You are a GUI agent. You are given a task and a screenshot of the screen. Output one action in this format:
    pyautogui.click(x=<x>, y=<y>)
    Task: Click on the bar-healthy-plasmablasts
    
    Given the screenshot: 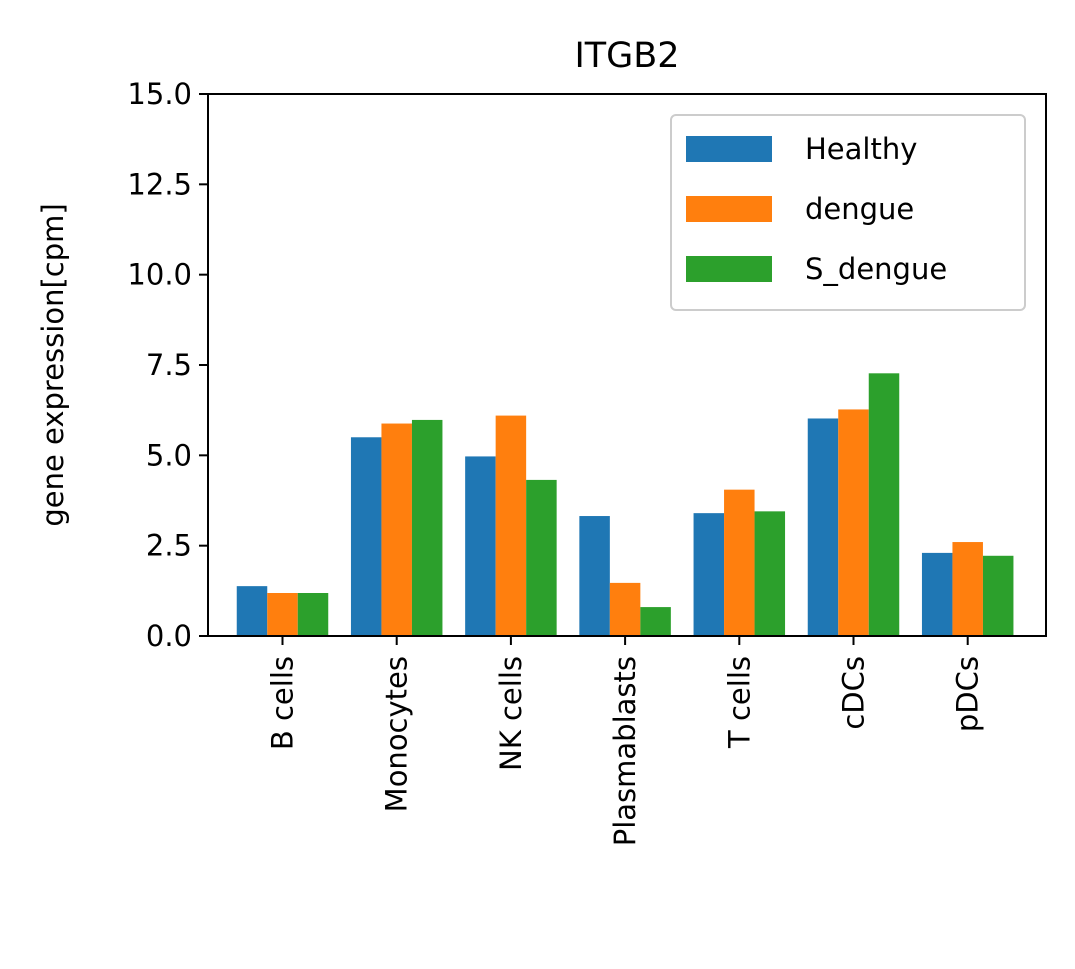 What is the action you would take?
    pyautogui.click(x=594, y=576)
    